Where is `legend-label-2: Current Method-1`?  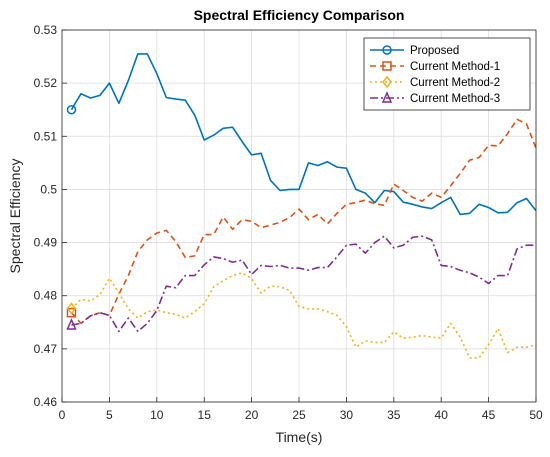 legend-label-2: Current Method-1 is located at coordinates (455, 67).